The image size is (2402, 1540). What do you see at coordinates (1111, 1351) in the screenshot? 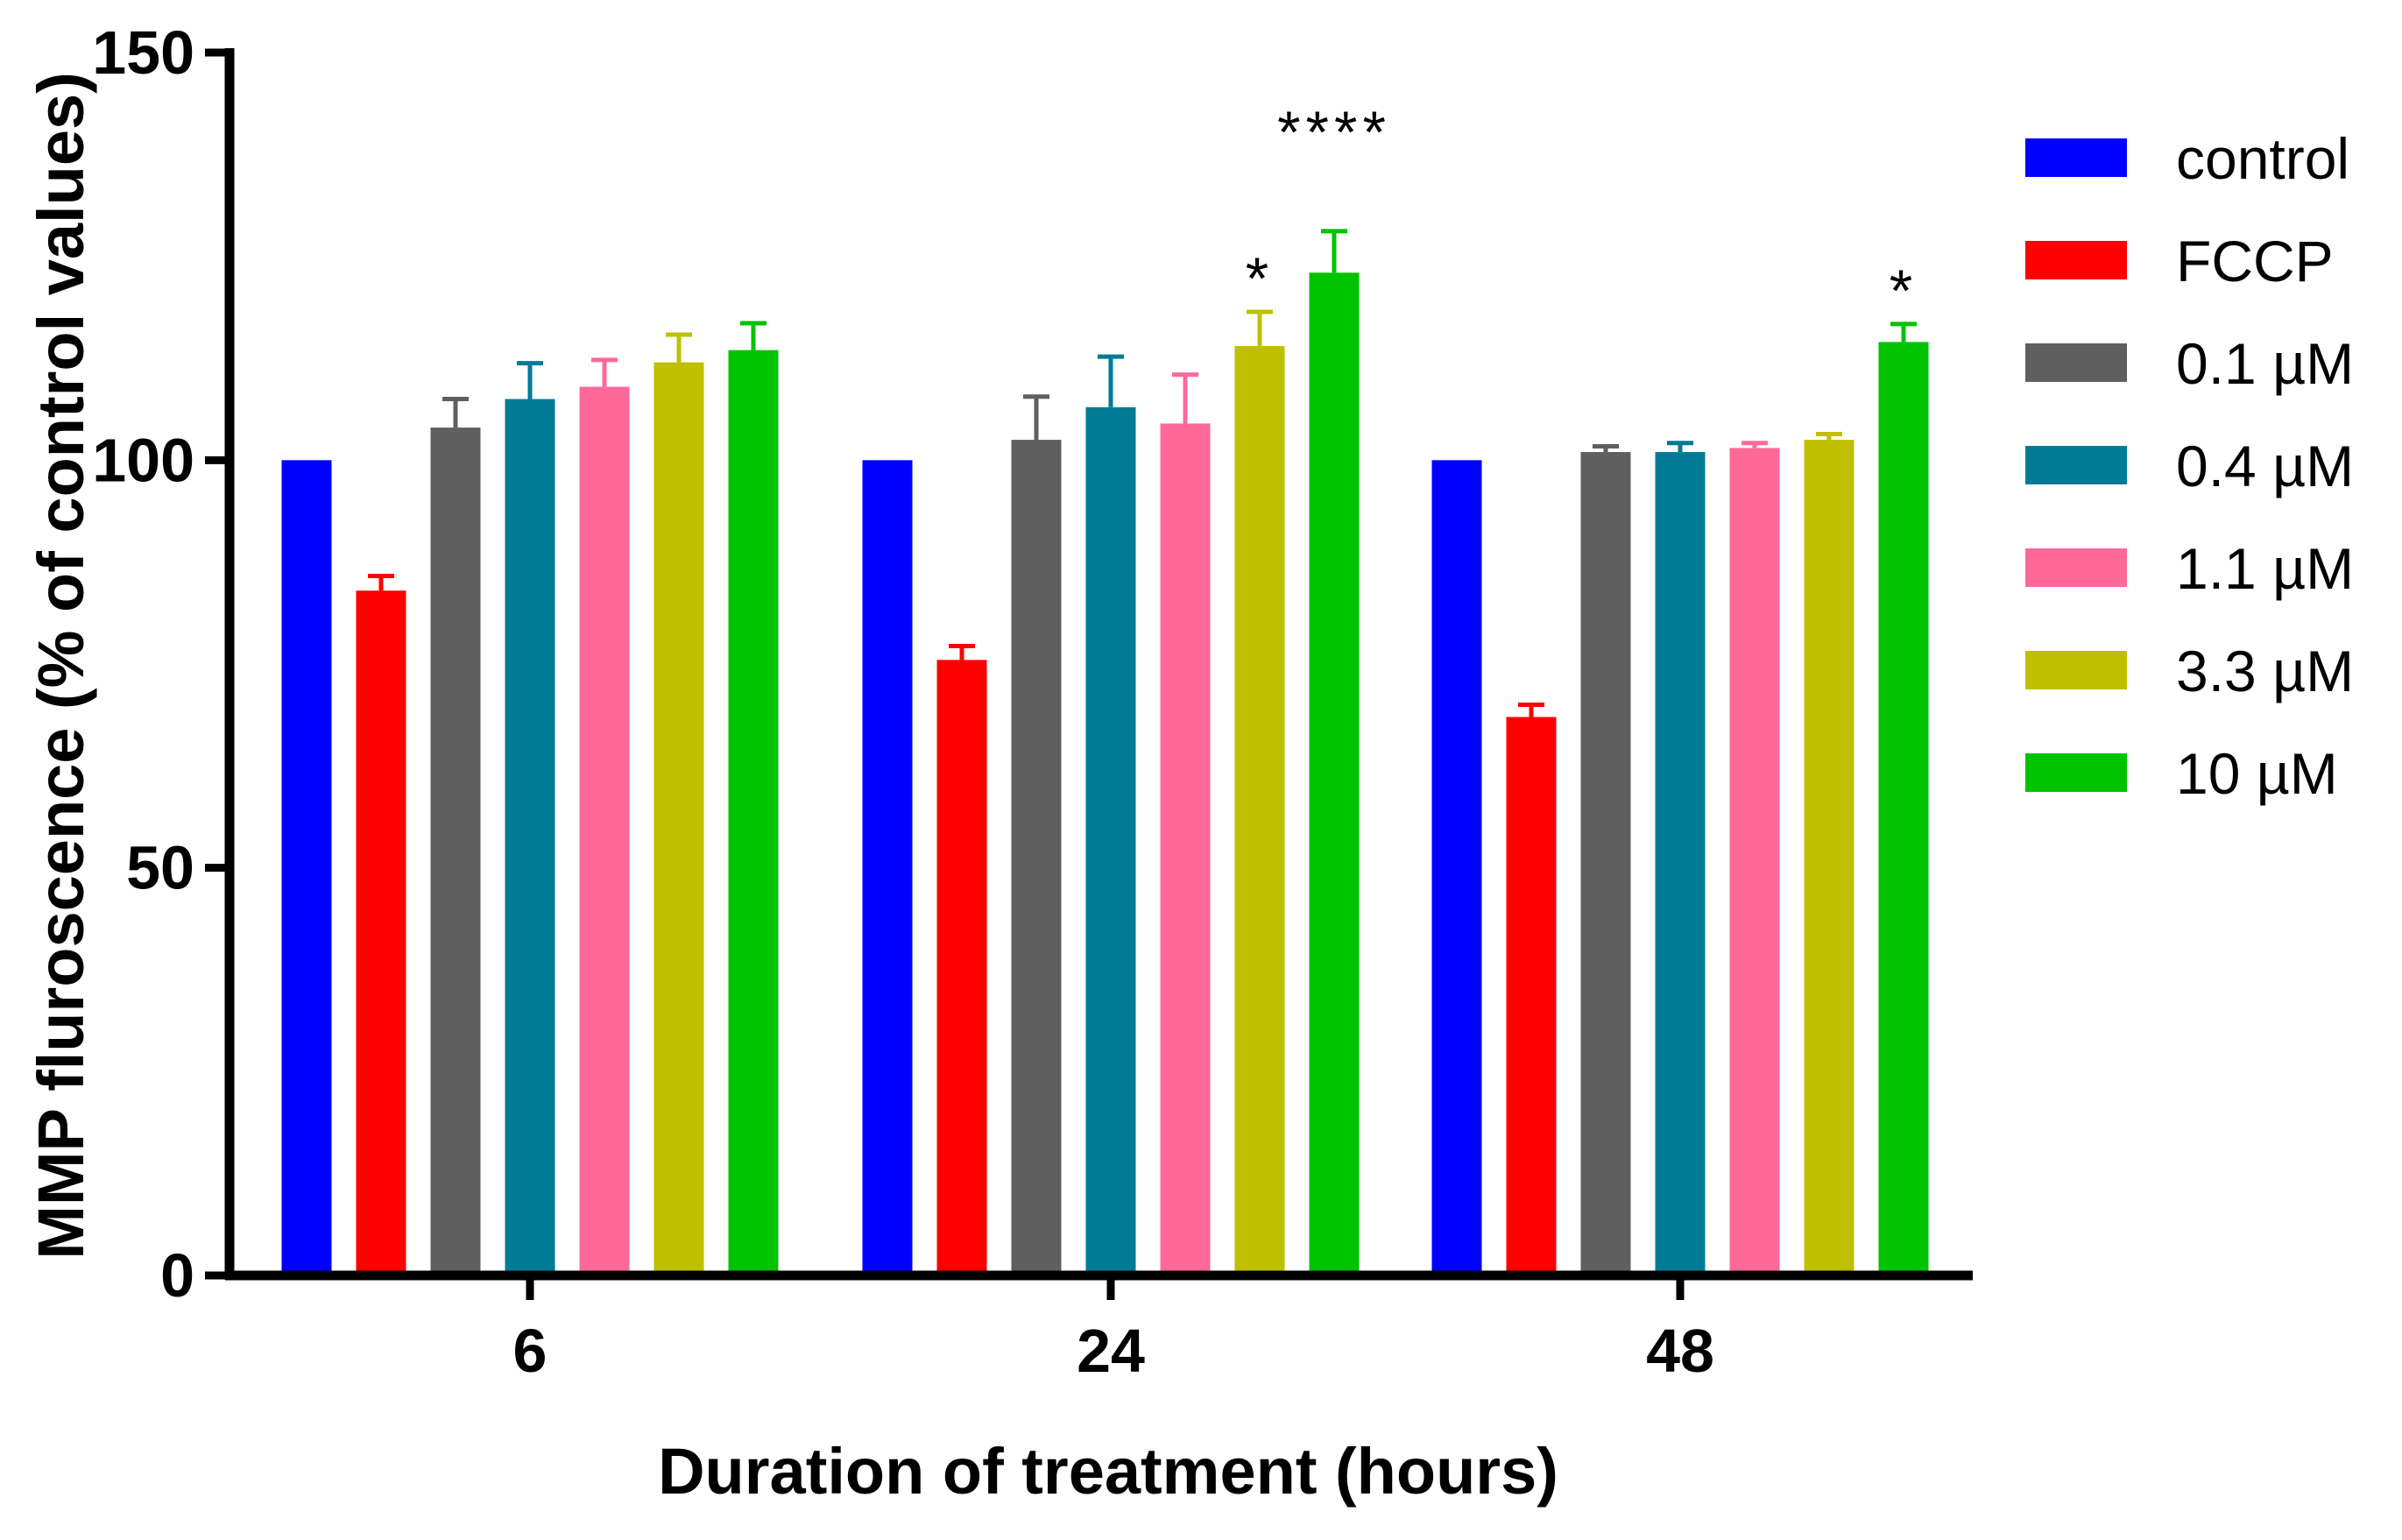
I see `x-tick-label: 24` at bounding box center [1111, 1351].